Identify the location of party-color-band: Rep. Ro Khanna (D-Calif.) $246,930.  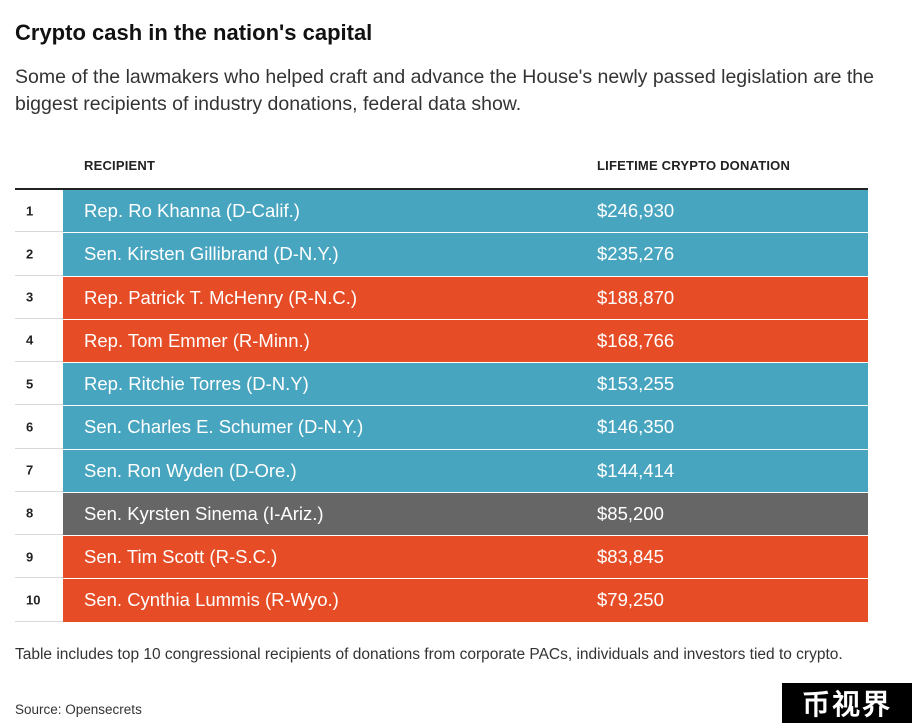
(465, 211).